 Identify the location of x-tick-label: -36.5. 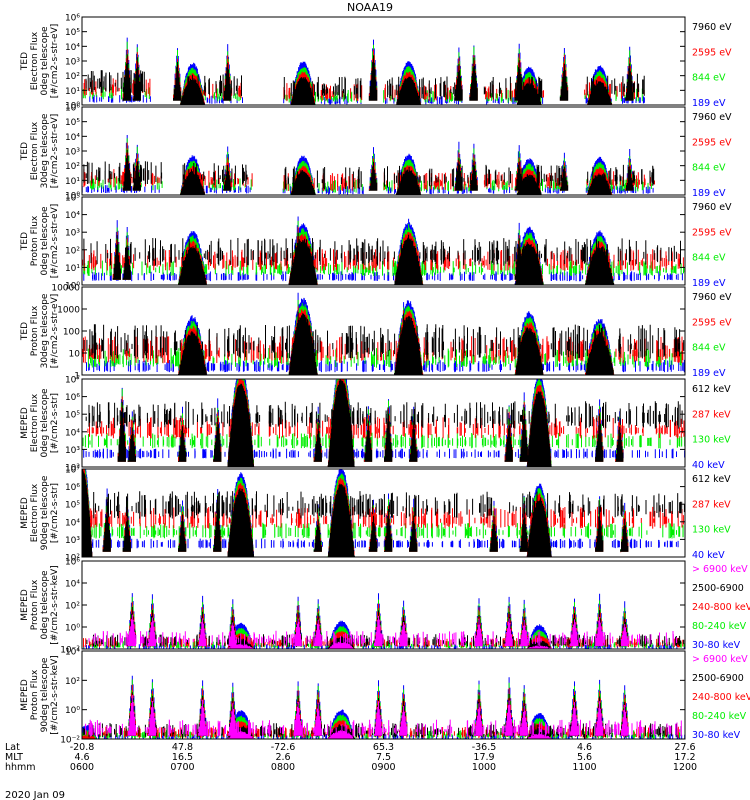
(484, 747).